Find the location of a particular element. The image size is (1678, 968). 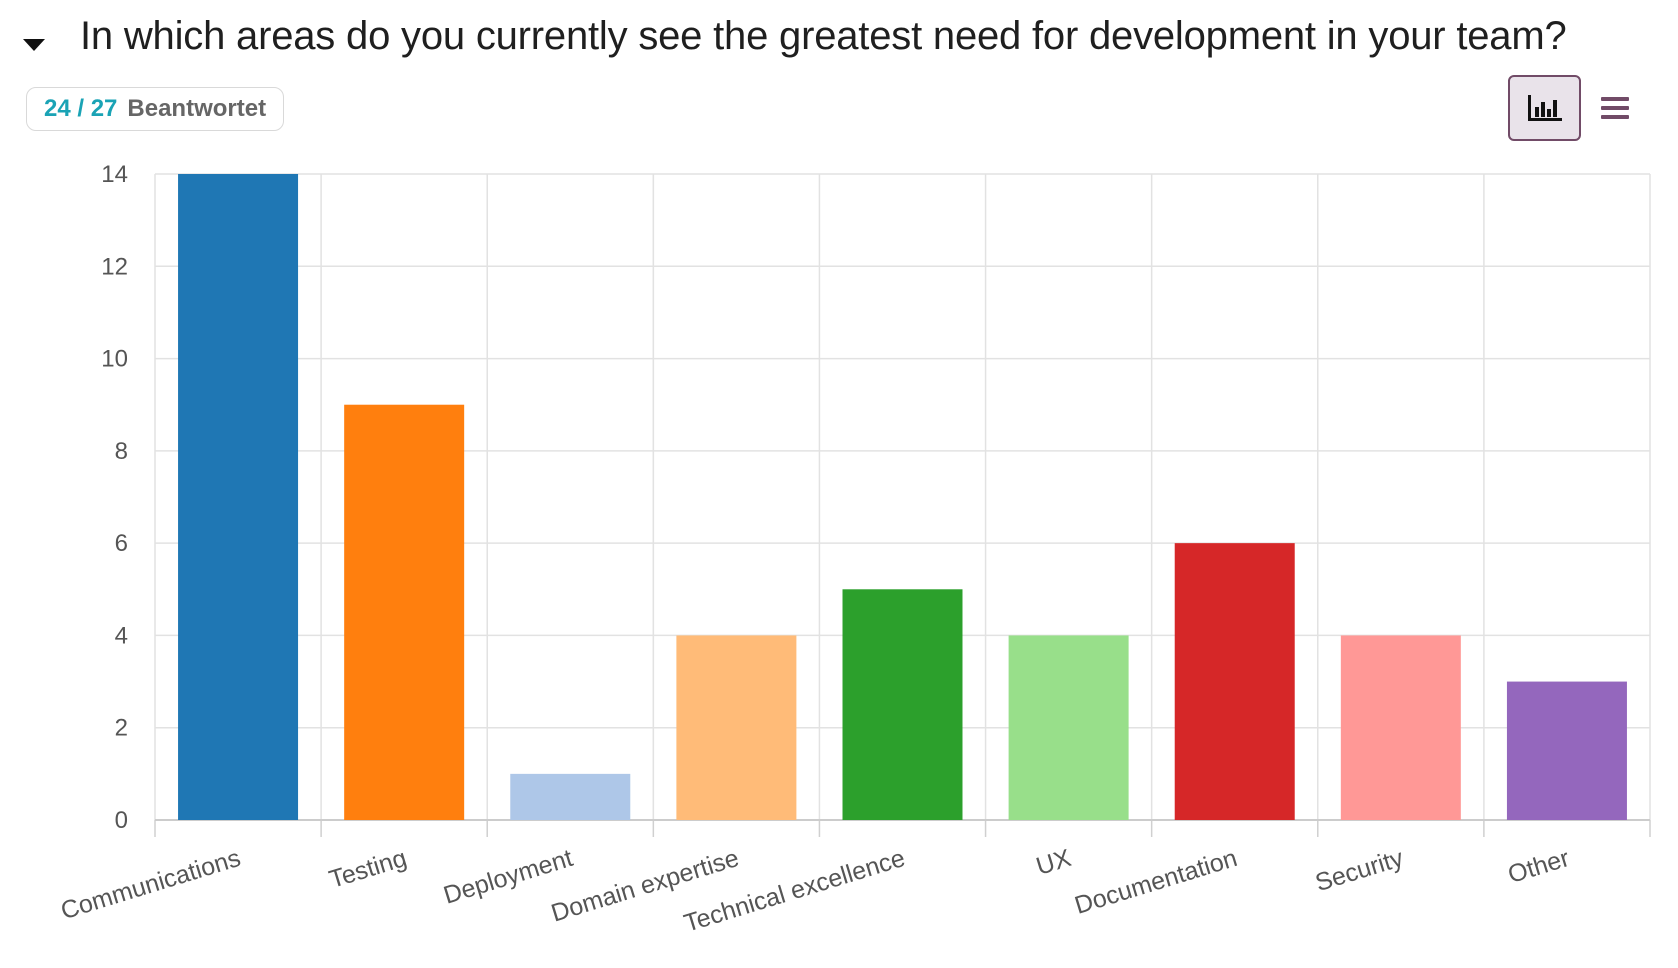

y-tick-label: 0 is located at coordinates (121, 820).